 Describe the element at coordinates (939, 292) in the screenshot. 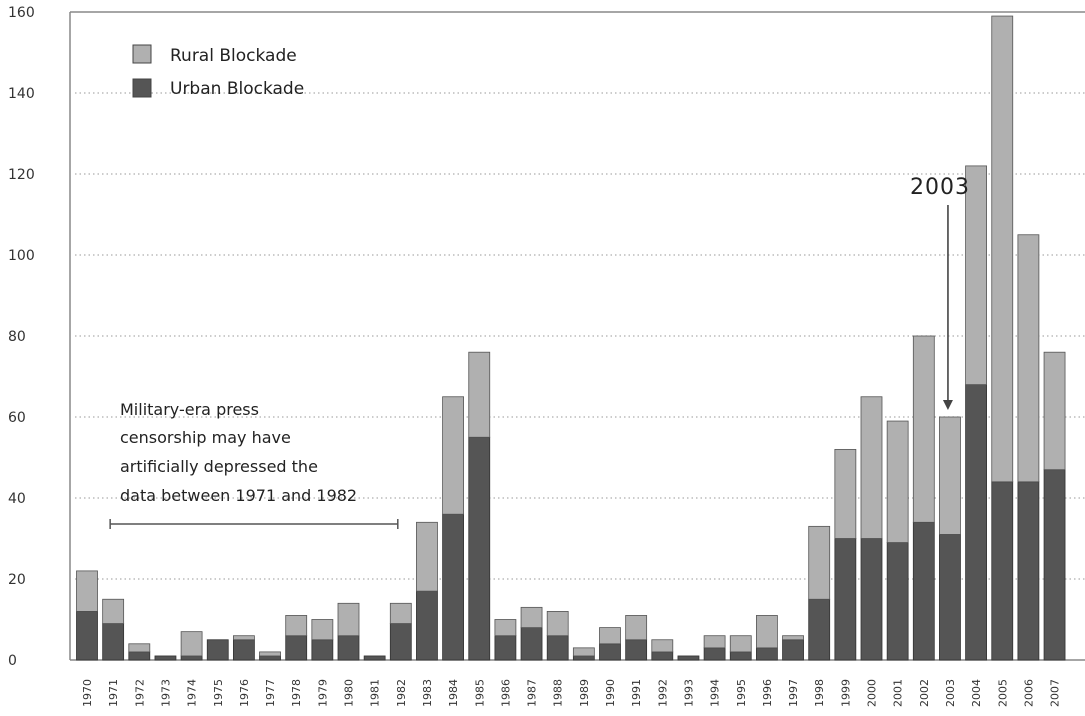

I see `year-arrow-annotation: 2003` at that location.